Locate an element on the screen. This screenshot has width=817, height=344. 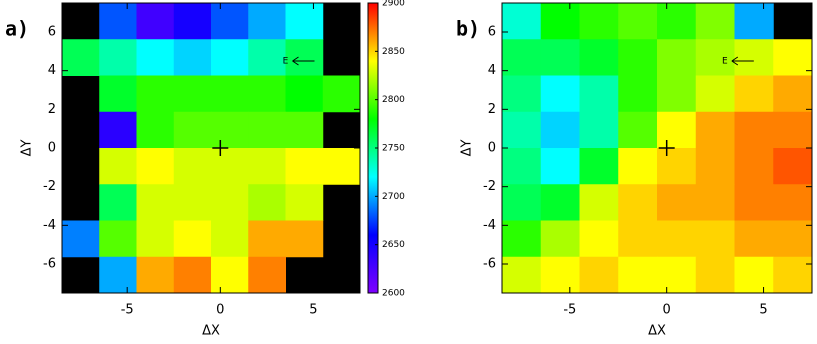
annotation: E is located at coordinates (286, 62).